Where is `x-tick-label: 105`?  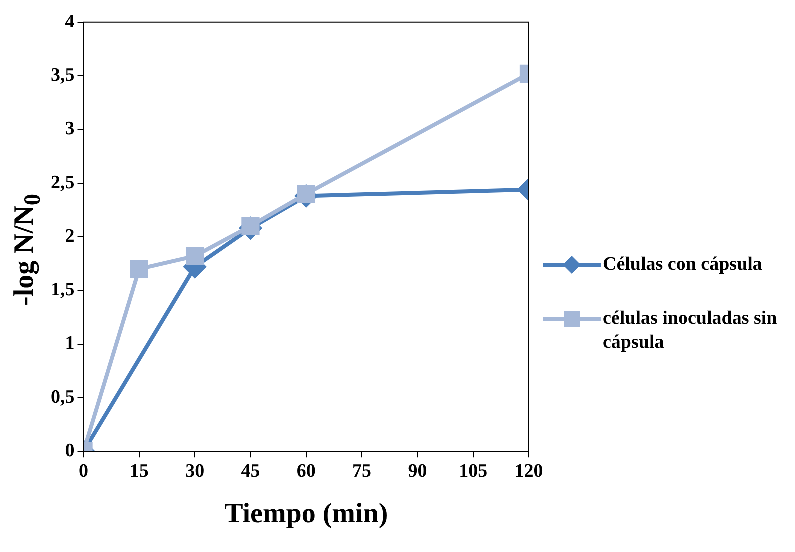
x-tick-label: 105 is located at coordinates (473, 471).